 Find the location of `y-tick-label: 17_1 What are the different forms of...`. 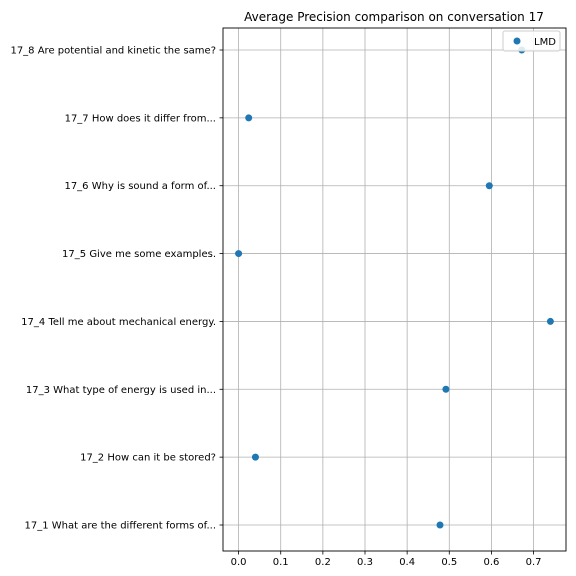

y-tick-label: 17_1 What are the different forms of... is located at coordinates (120, 526).